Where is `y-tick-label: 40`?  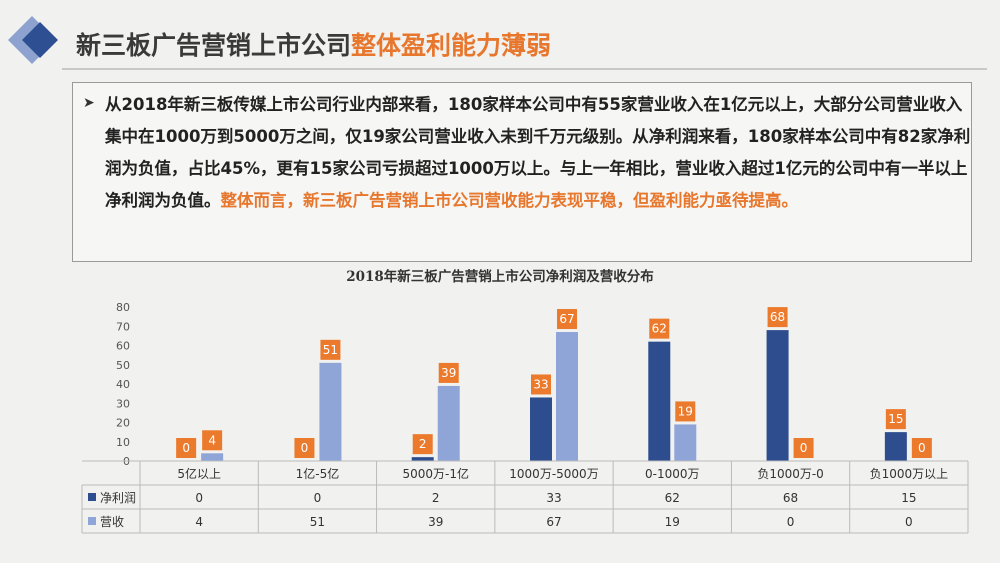 y-tick-label: 40 is located at coordinates (123, 384).